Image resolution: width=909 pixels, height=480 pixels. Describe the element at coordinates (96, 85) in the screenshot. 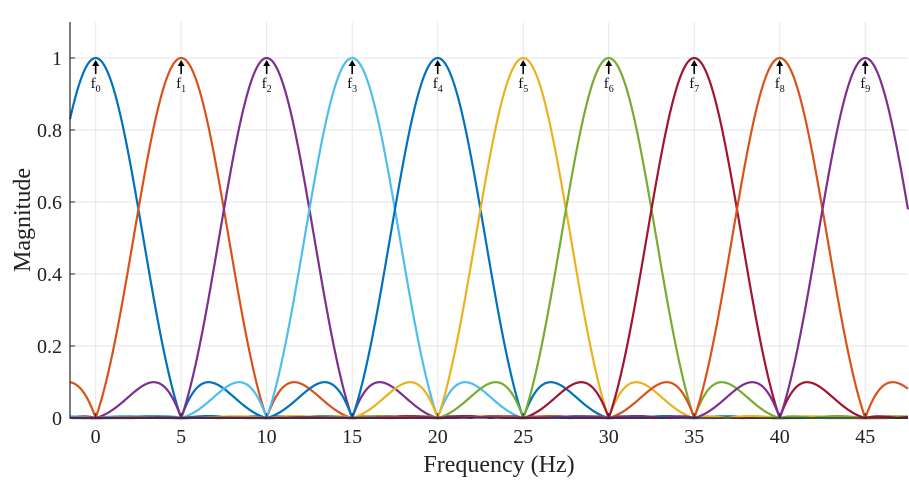

I see `annotation-label: f0` at that location.